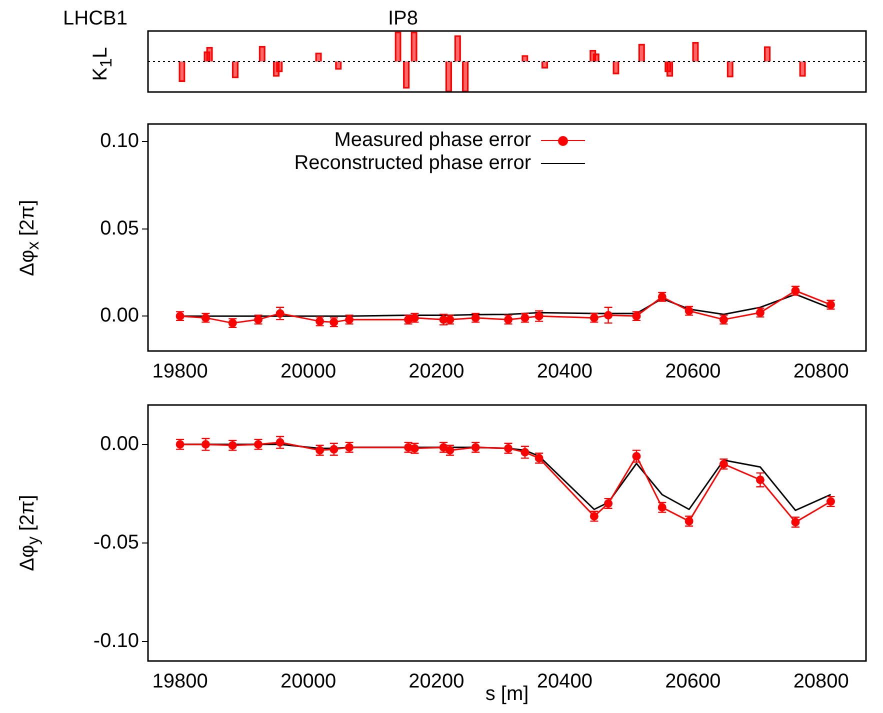 This screenshot has width=883, height=713. I want to click on legend-label: Reconstructed phase error, so click(412, 163).